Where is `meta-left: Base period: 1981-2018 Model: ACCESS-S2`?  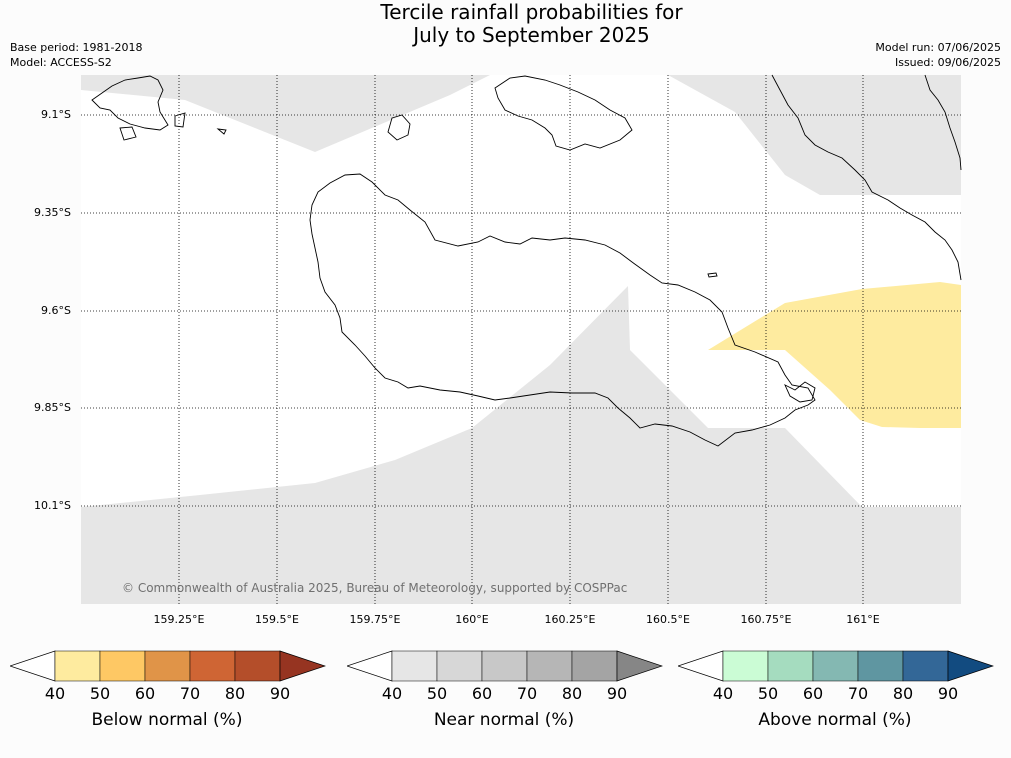
meta-left: Base period: 1981-2018 Model: ACCESS-S2 is located at coordinates (76, 55).